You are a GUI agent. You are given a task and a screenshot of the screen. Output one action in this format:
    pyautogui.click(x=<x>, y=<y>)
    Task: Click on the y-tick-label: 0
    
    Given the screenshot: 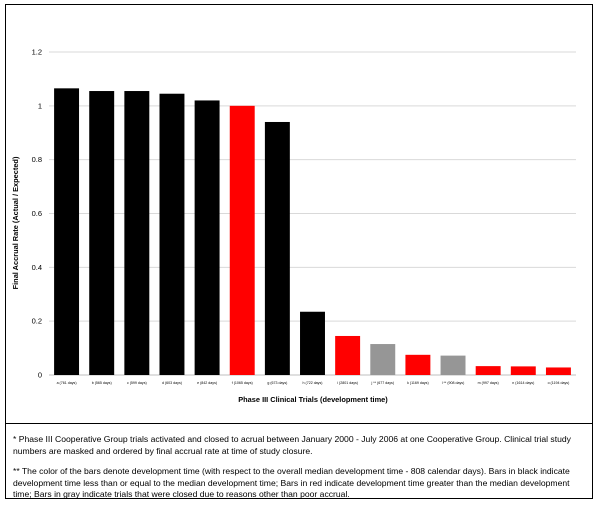 What is the action you would take?
    pyautogui.click(x=40, y=375)
    